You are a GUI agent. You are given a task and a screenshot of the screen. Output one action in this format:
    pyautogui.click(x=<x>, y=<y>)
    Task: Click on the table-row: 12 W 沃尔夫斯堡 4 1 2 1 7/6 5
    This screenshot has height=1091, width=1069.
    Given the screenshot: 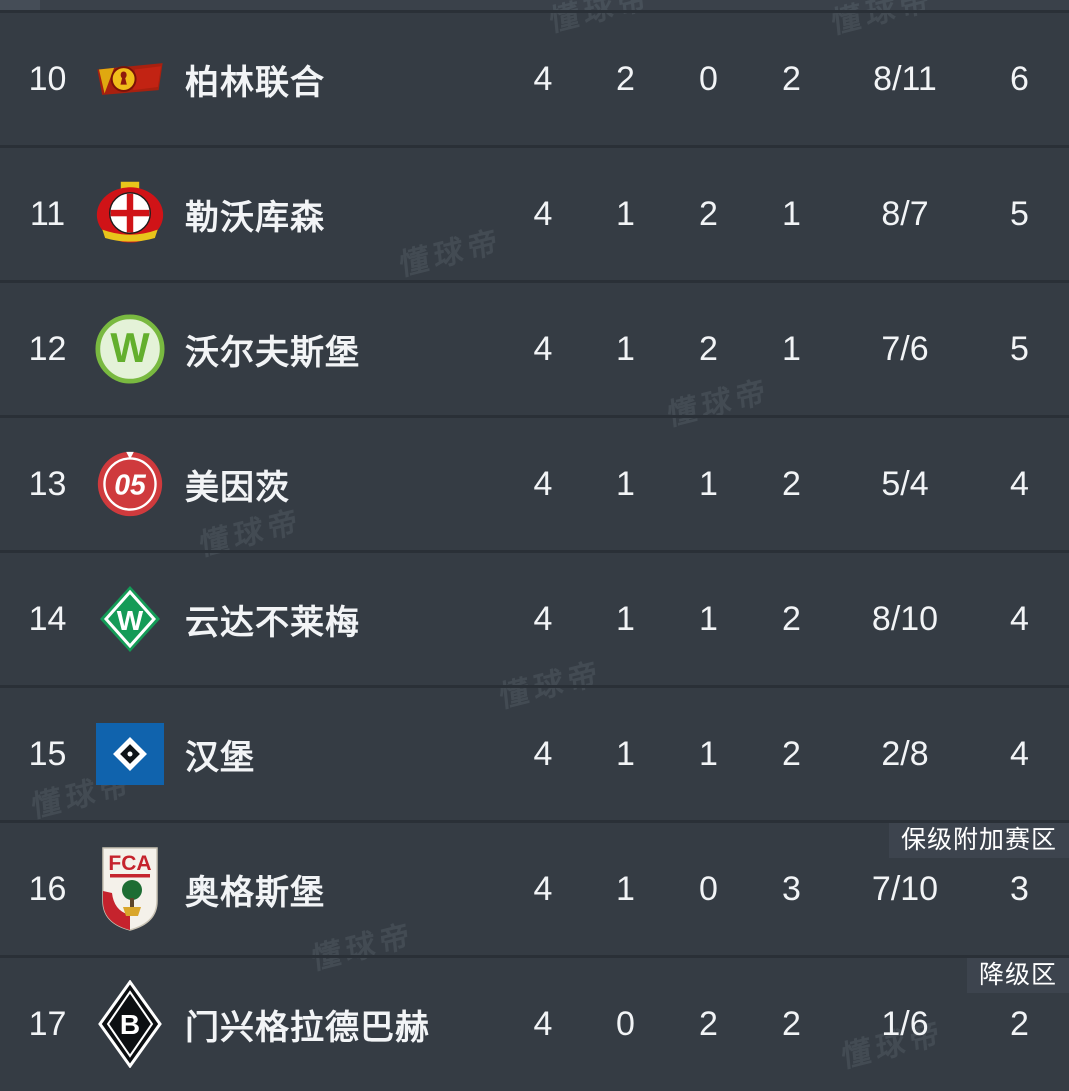 What is the action you would take?
    pyautogui.click(x=534, y=347)
    